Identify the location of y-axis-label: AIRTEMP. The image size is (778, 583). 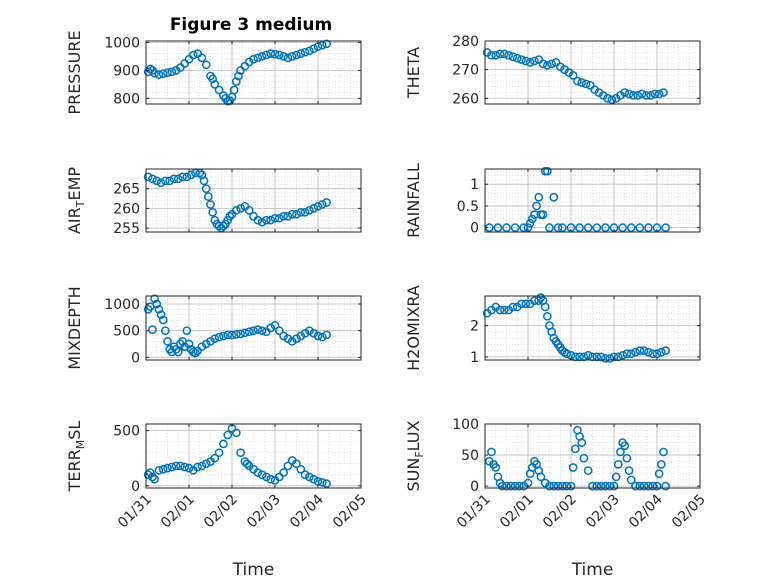
(76, 200).